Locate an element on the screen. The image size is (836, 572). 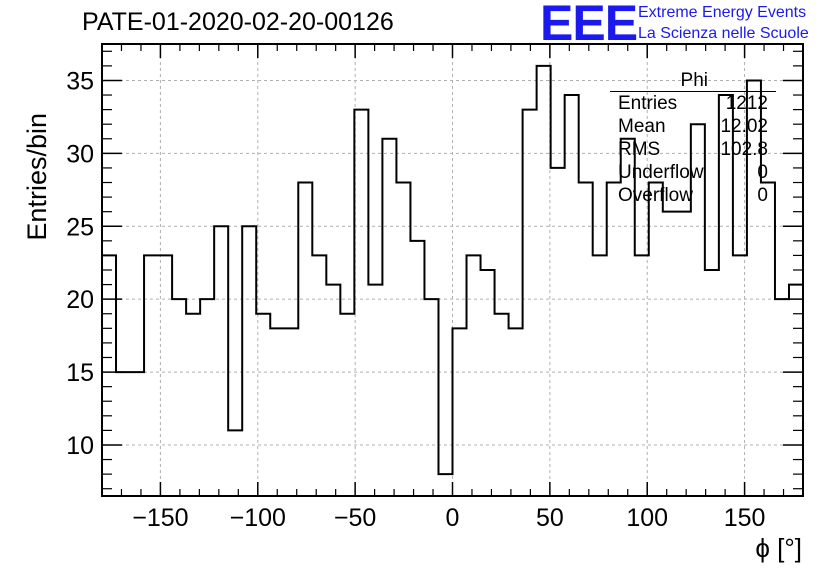
x-tick-label: 150 is located at coordinates (745, 518).